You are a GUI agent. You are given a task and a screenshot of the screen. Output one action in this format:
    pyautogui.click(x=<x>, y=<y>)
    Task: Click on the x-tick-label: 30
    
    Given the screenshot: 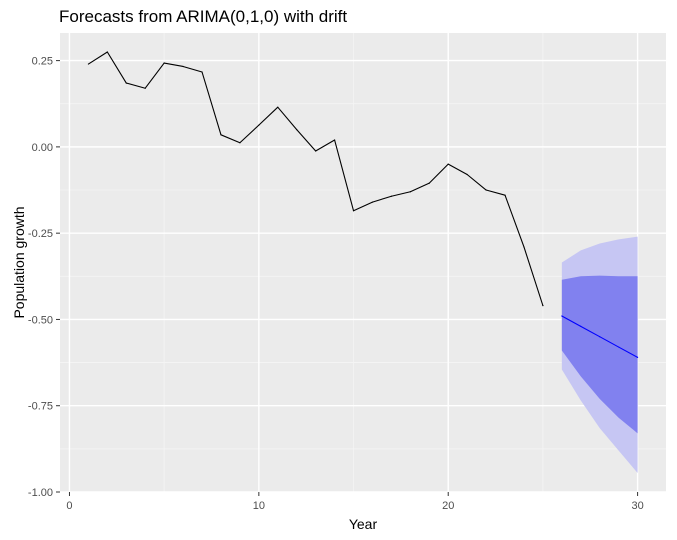 What is the action you would take?
    pyautogui.click(x=637, y=506)
    